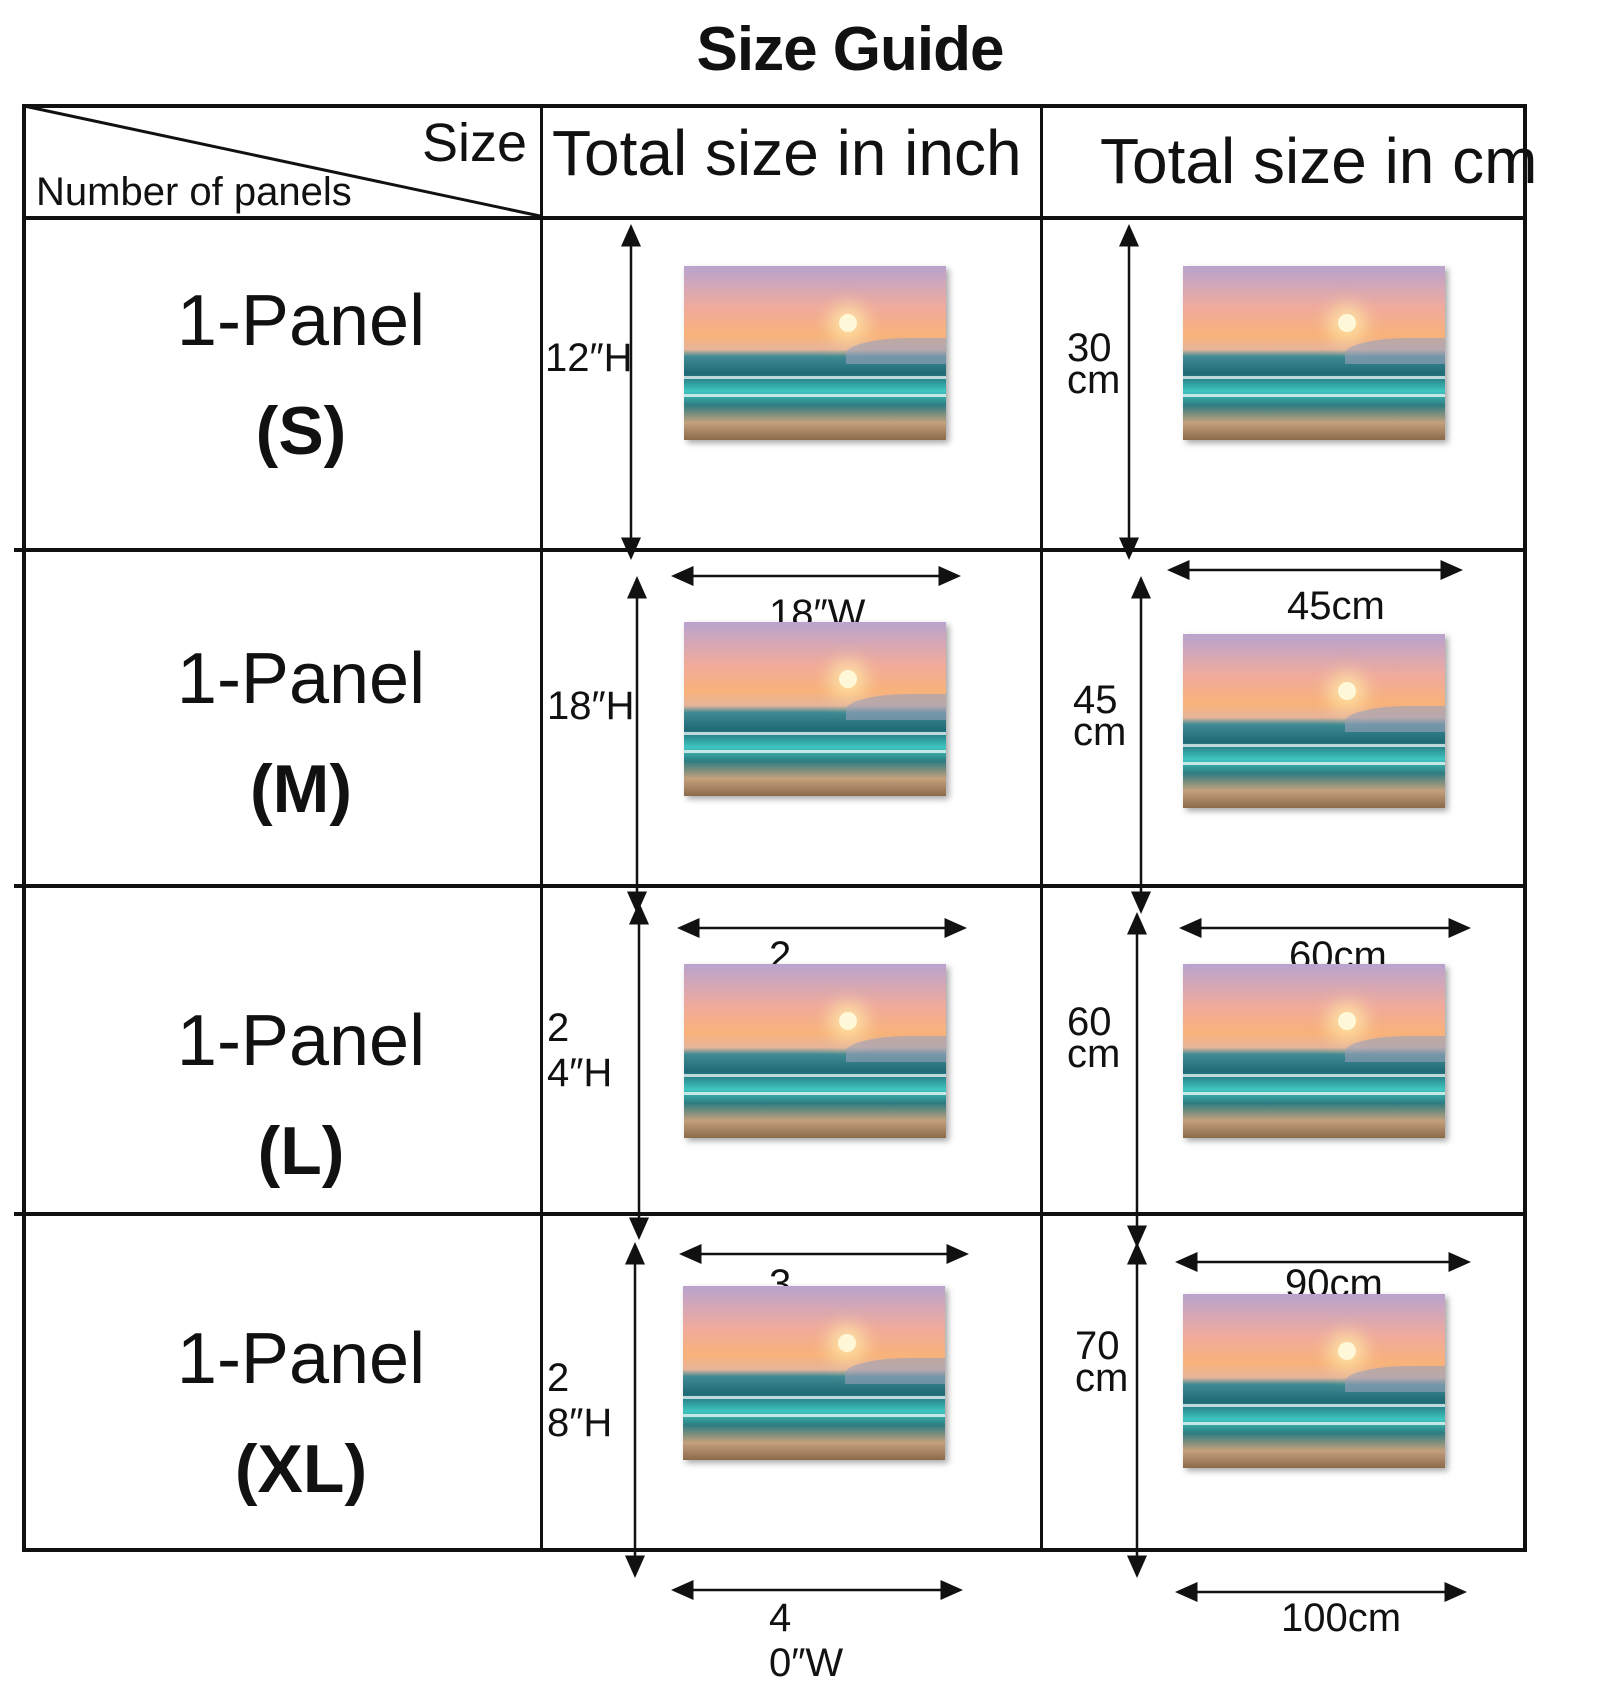  Describe the element at coordinates (301, 789) in the screenshot. I see `size-code: (M)` at that location.